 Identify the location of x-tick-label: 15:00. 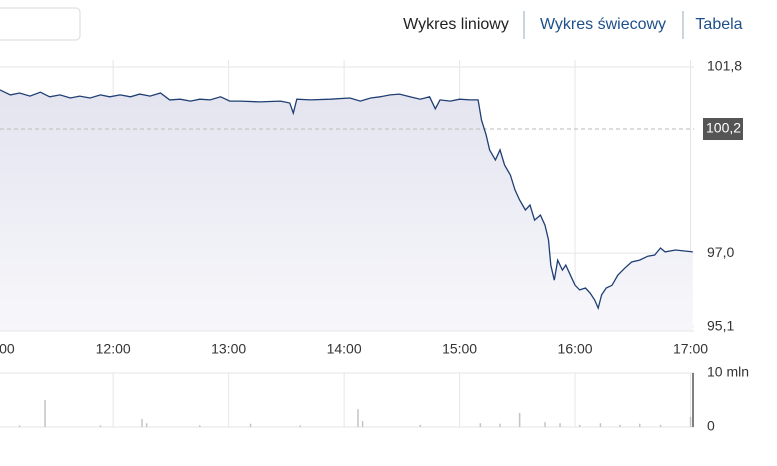
(459, 349).